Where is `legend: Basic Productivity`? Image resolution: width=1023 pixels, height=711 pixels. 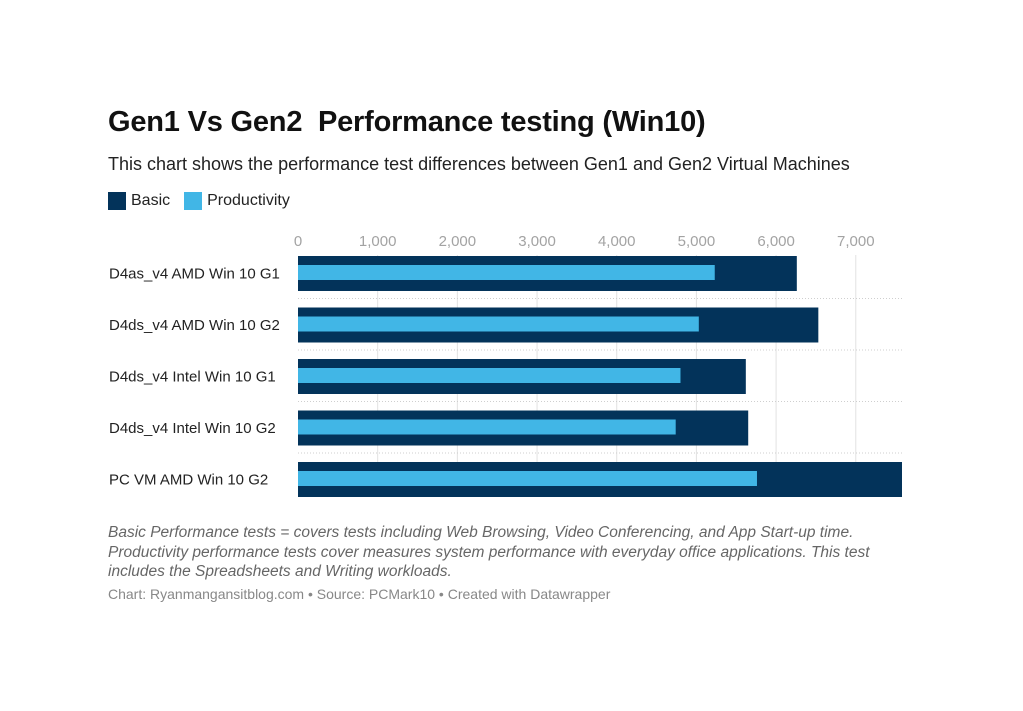 legend: Basic Productivity is located at coordinates (206, 201).